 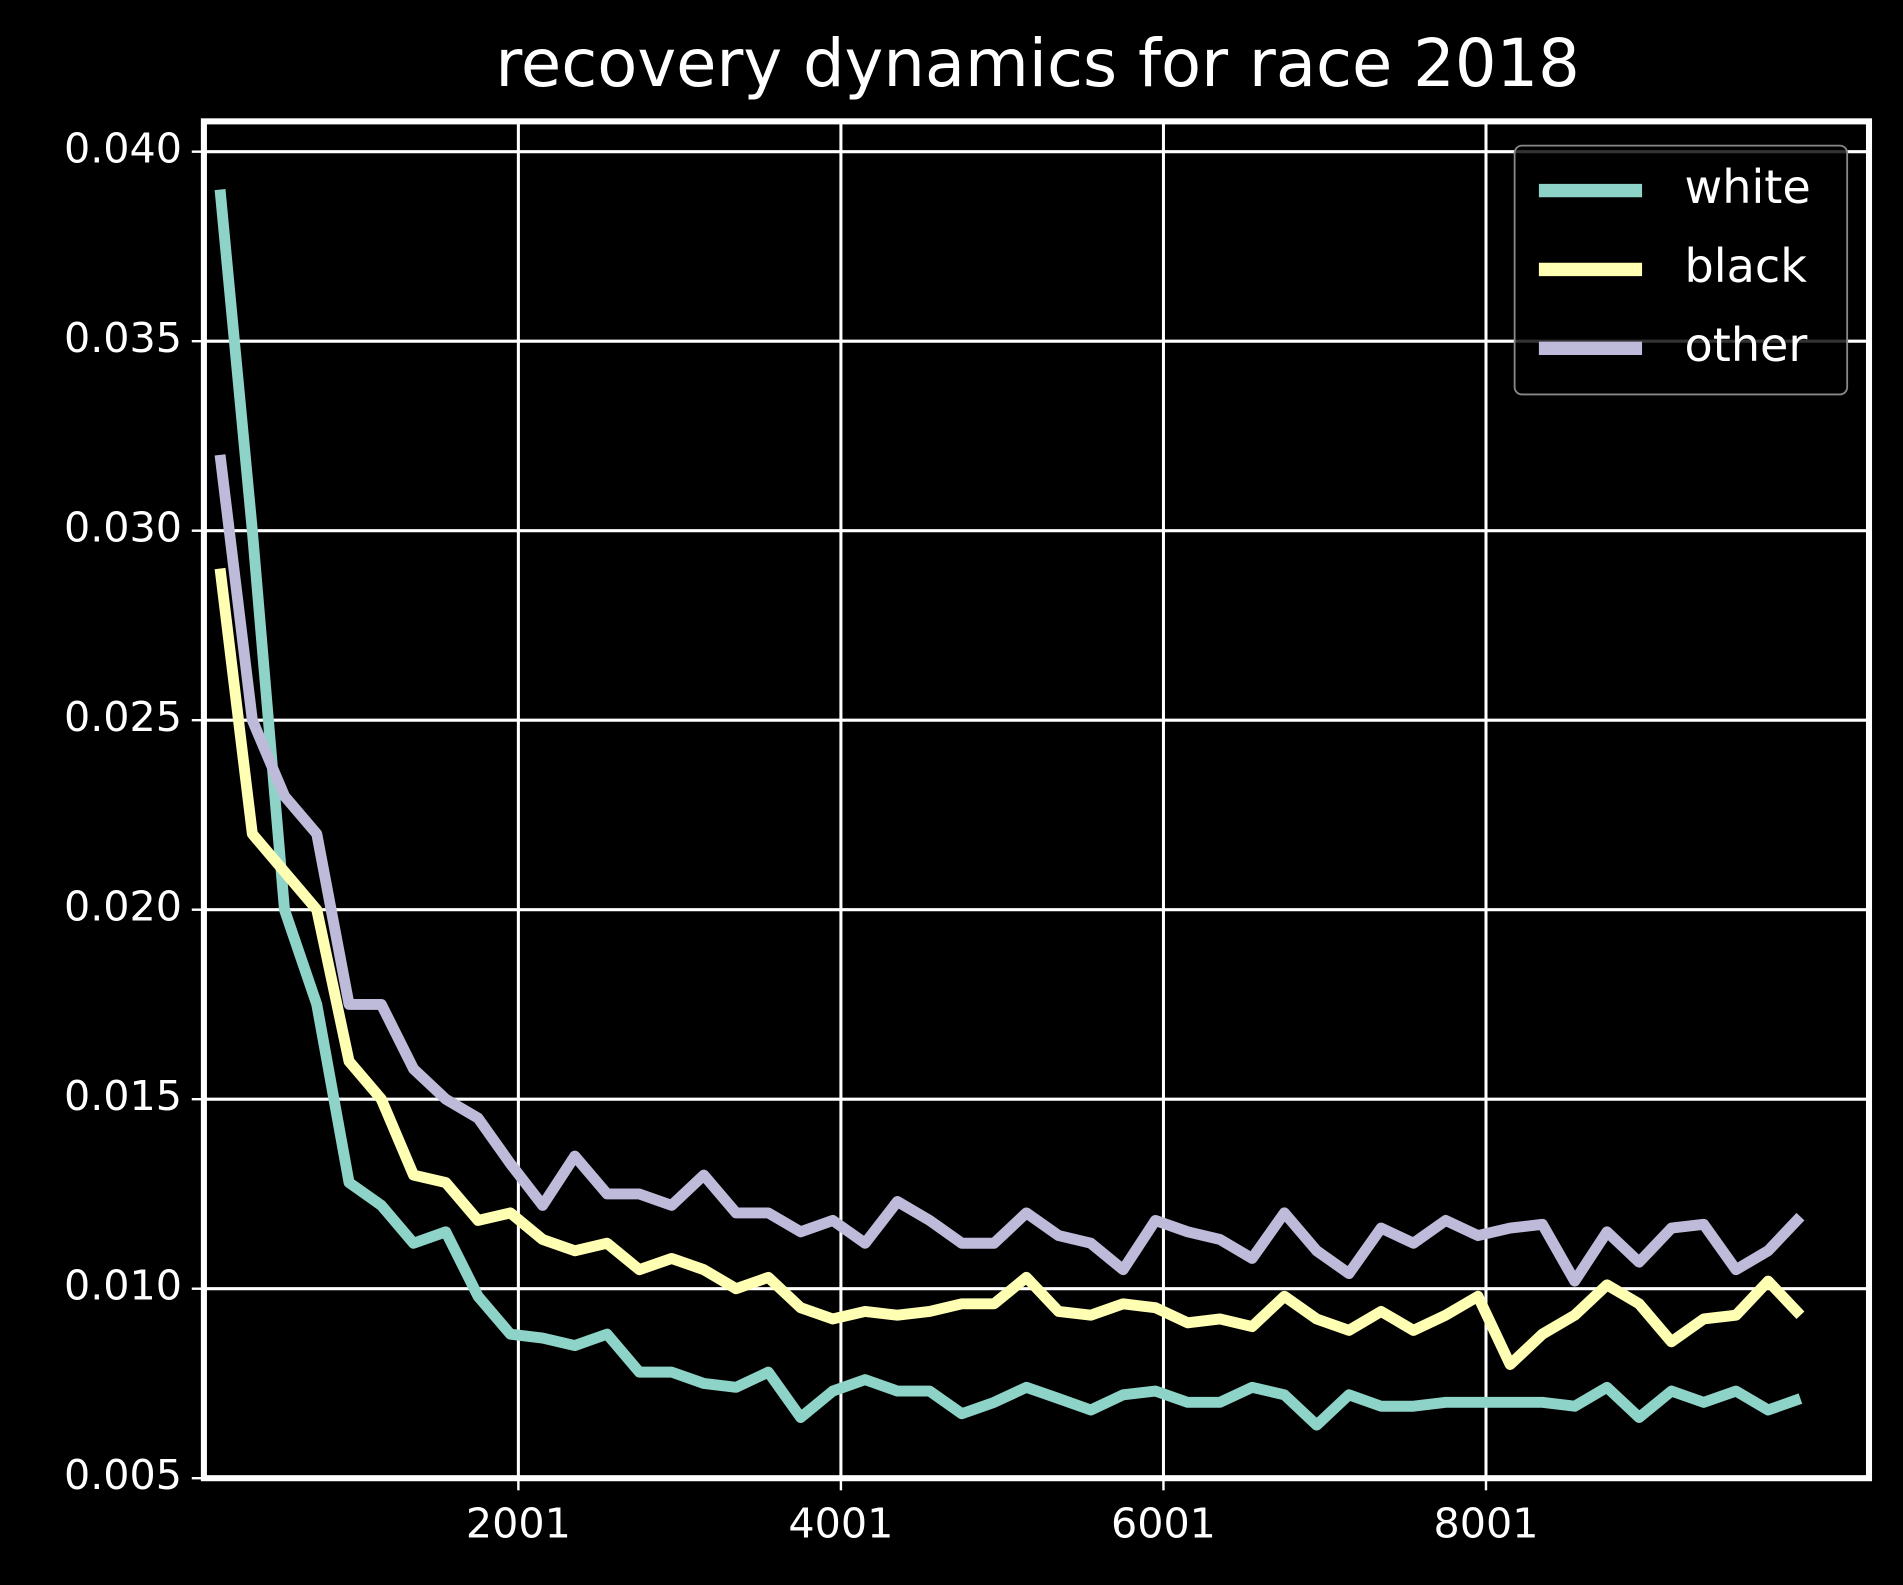 I want to click on x-tick-label: 8001, so click(x=1485, y=1524).